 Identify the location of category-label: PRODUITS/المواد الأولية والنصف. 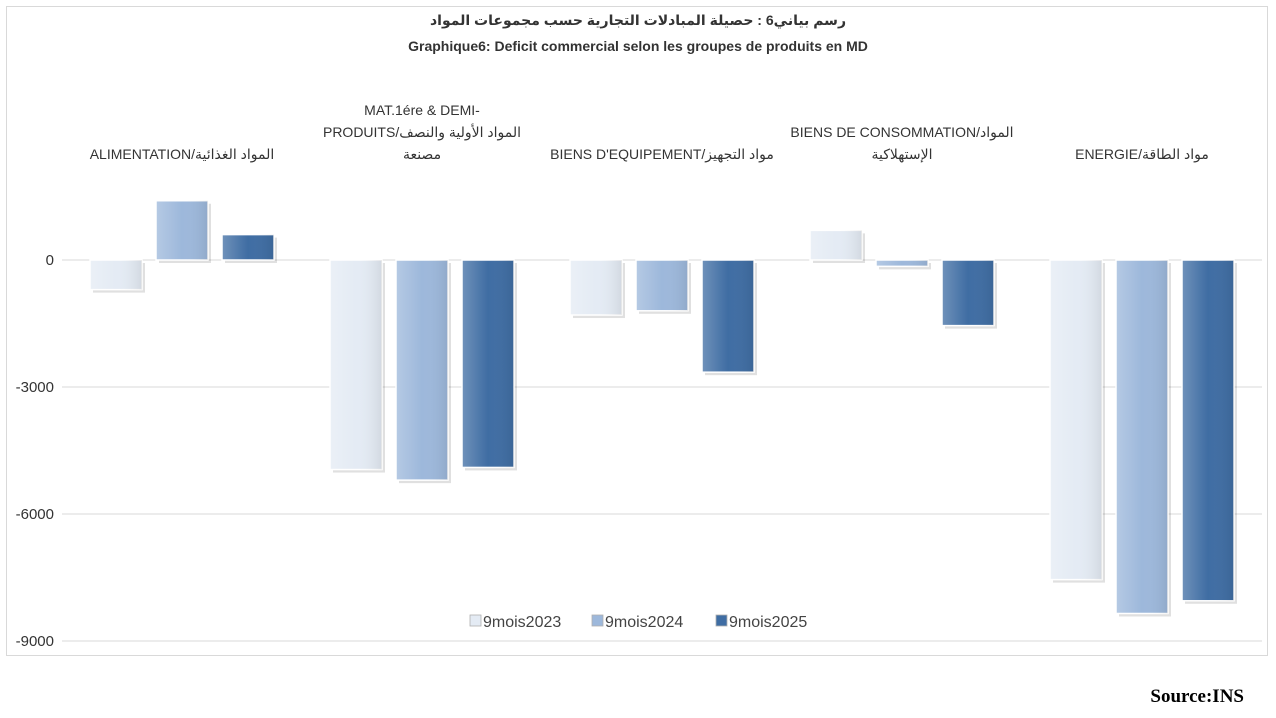
(422, 132).